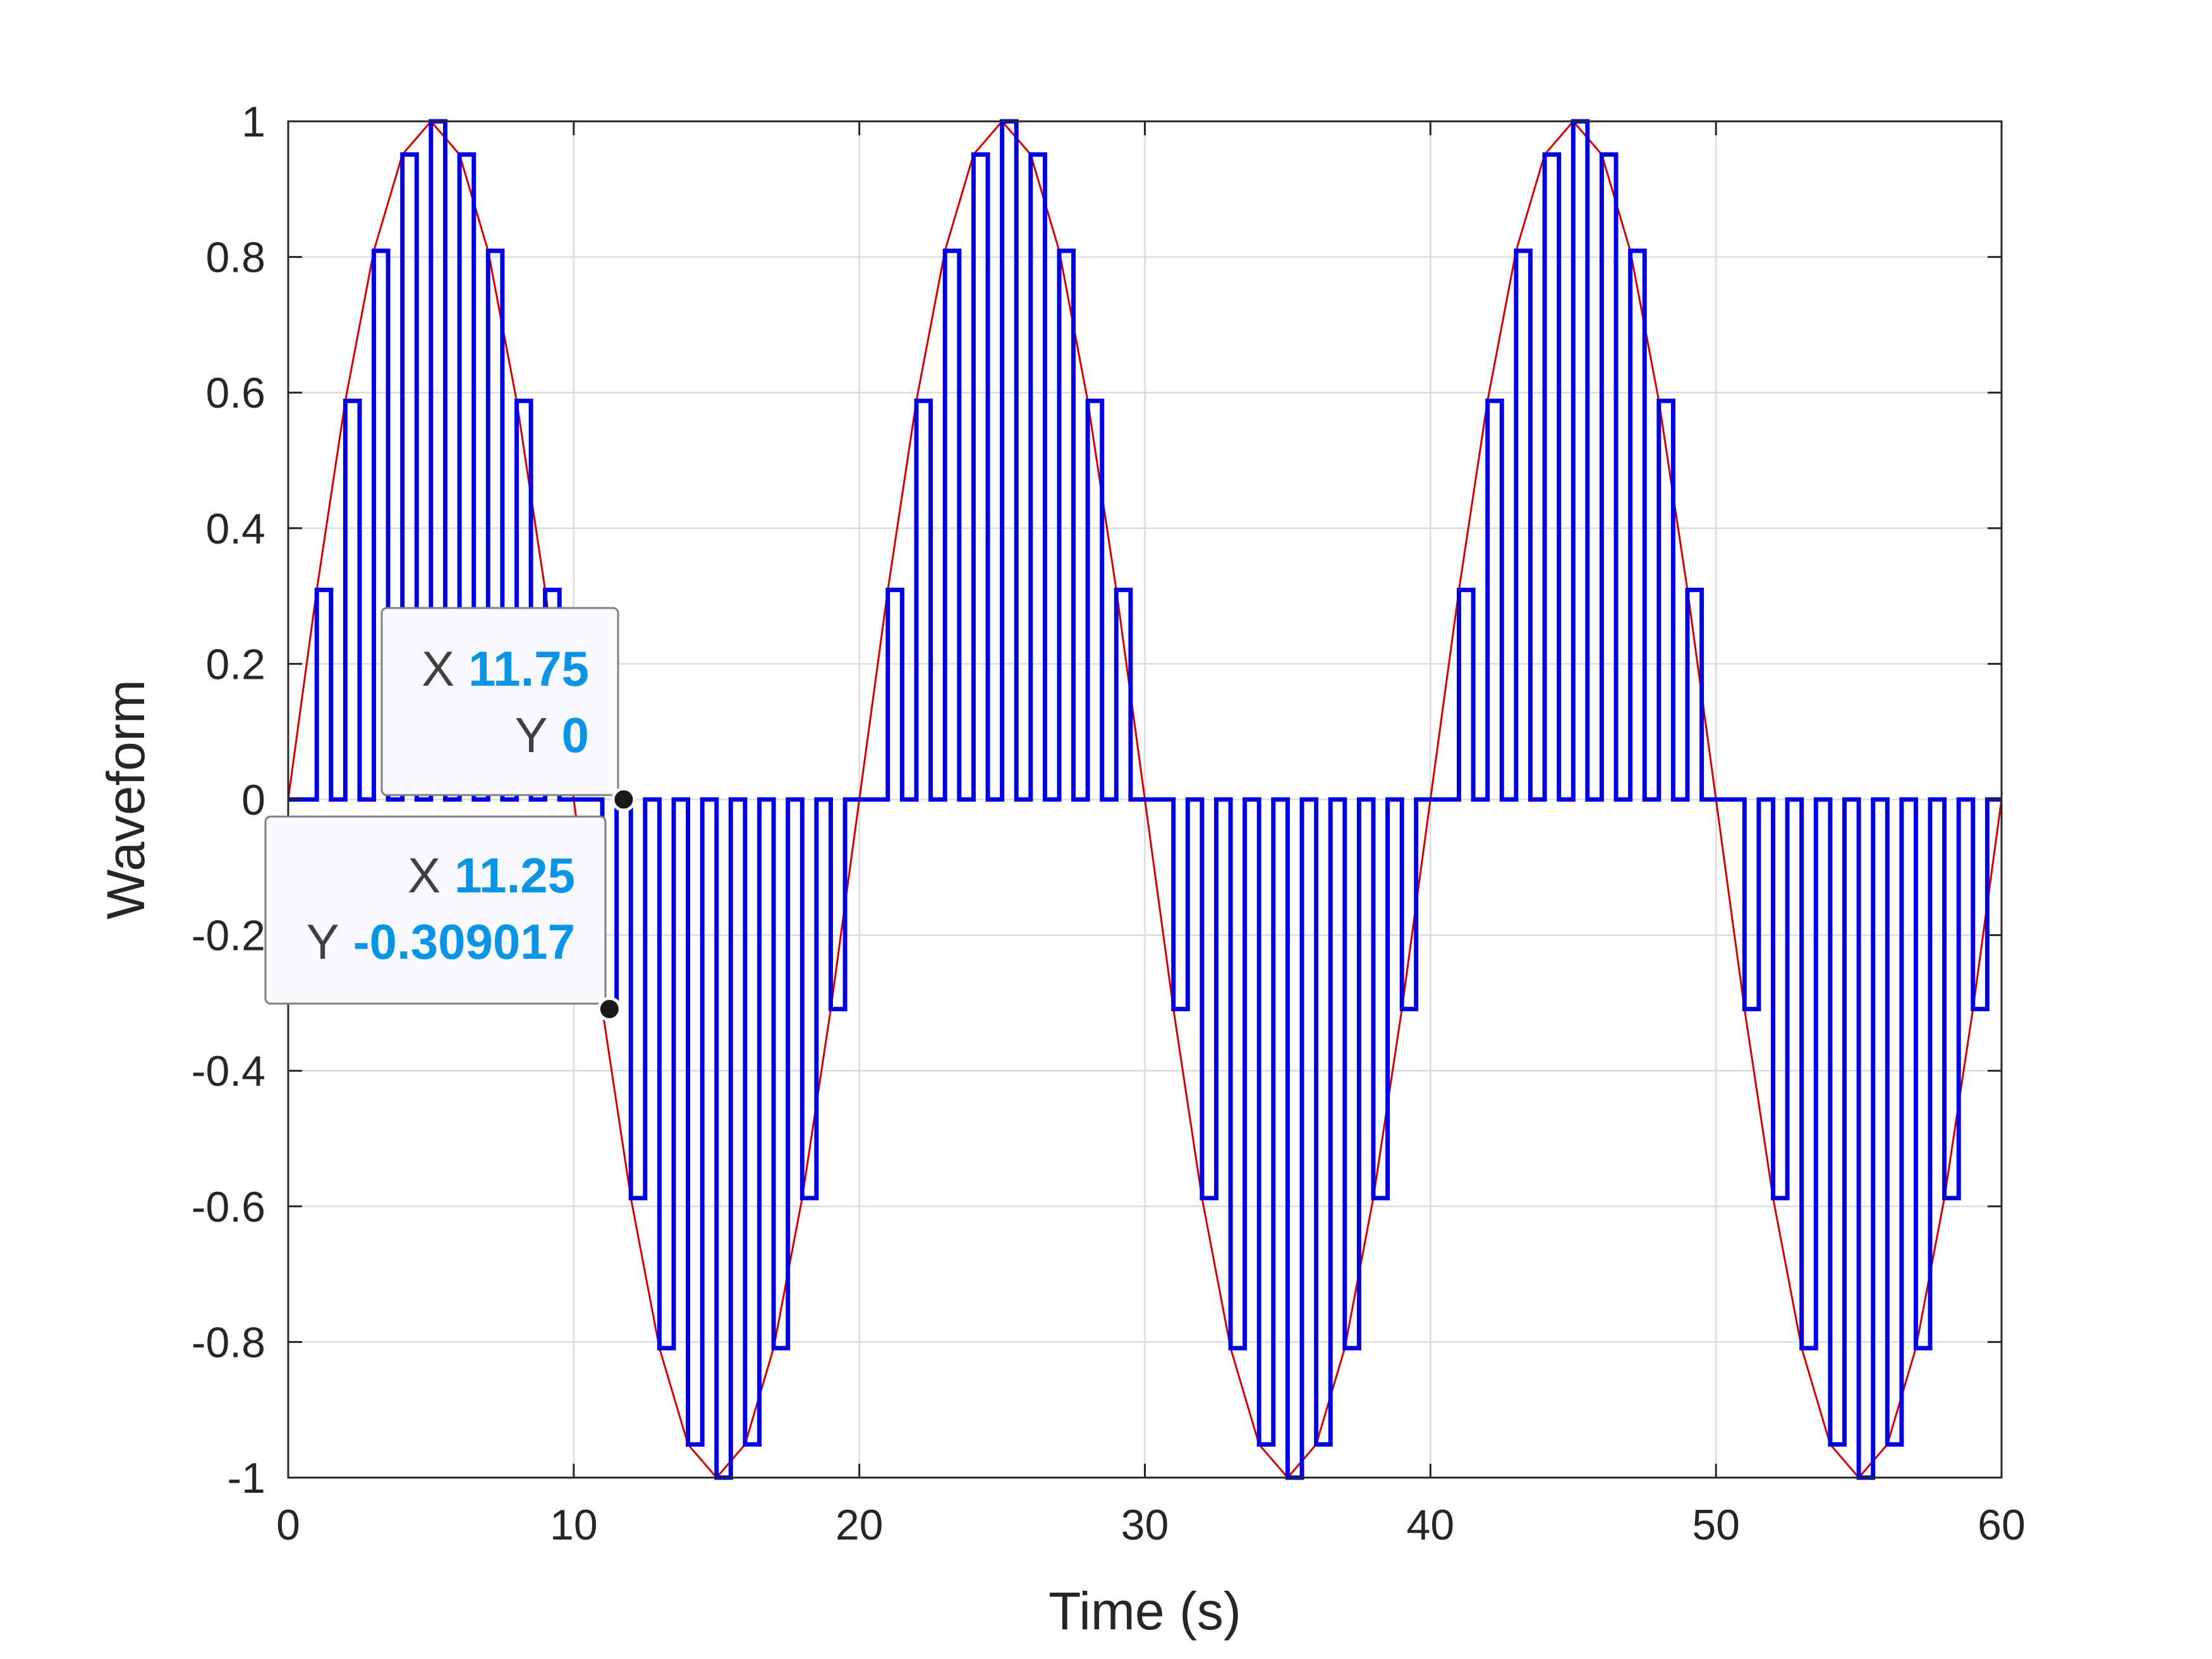 The width and height of the screenshot is (2212, 1659). Describe the element at coordinates (228, 800) in the screenshot. I see `y-tick-labels: 1 0.8 0.6 0.4 0.2 0 -0.2 -0.4 -0.6 -0.8 -1` at that location.